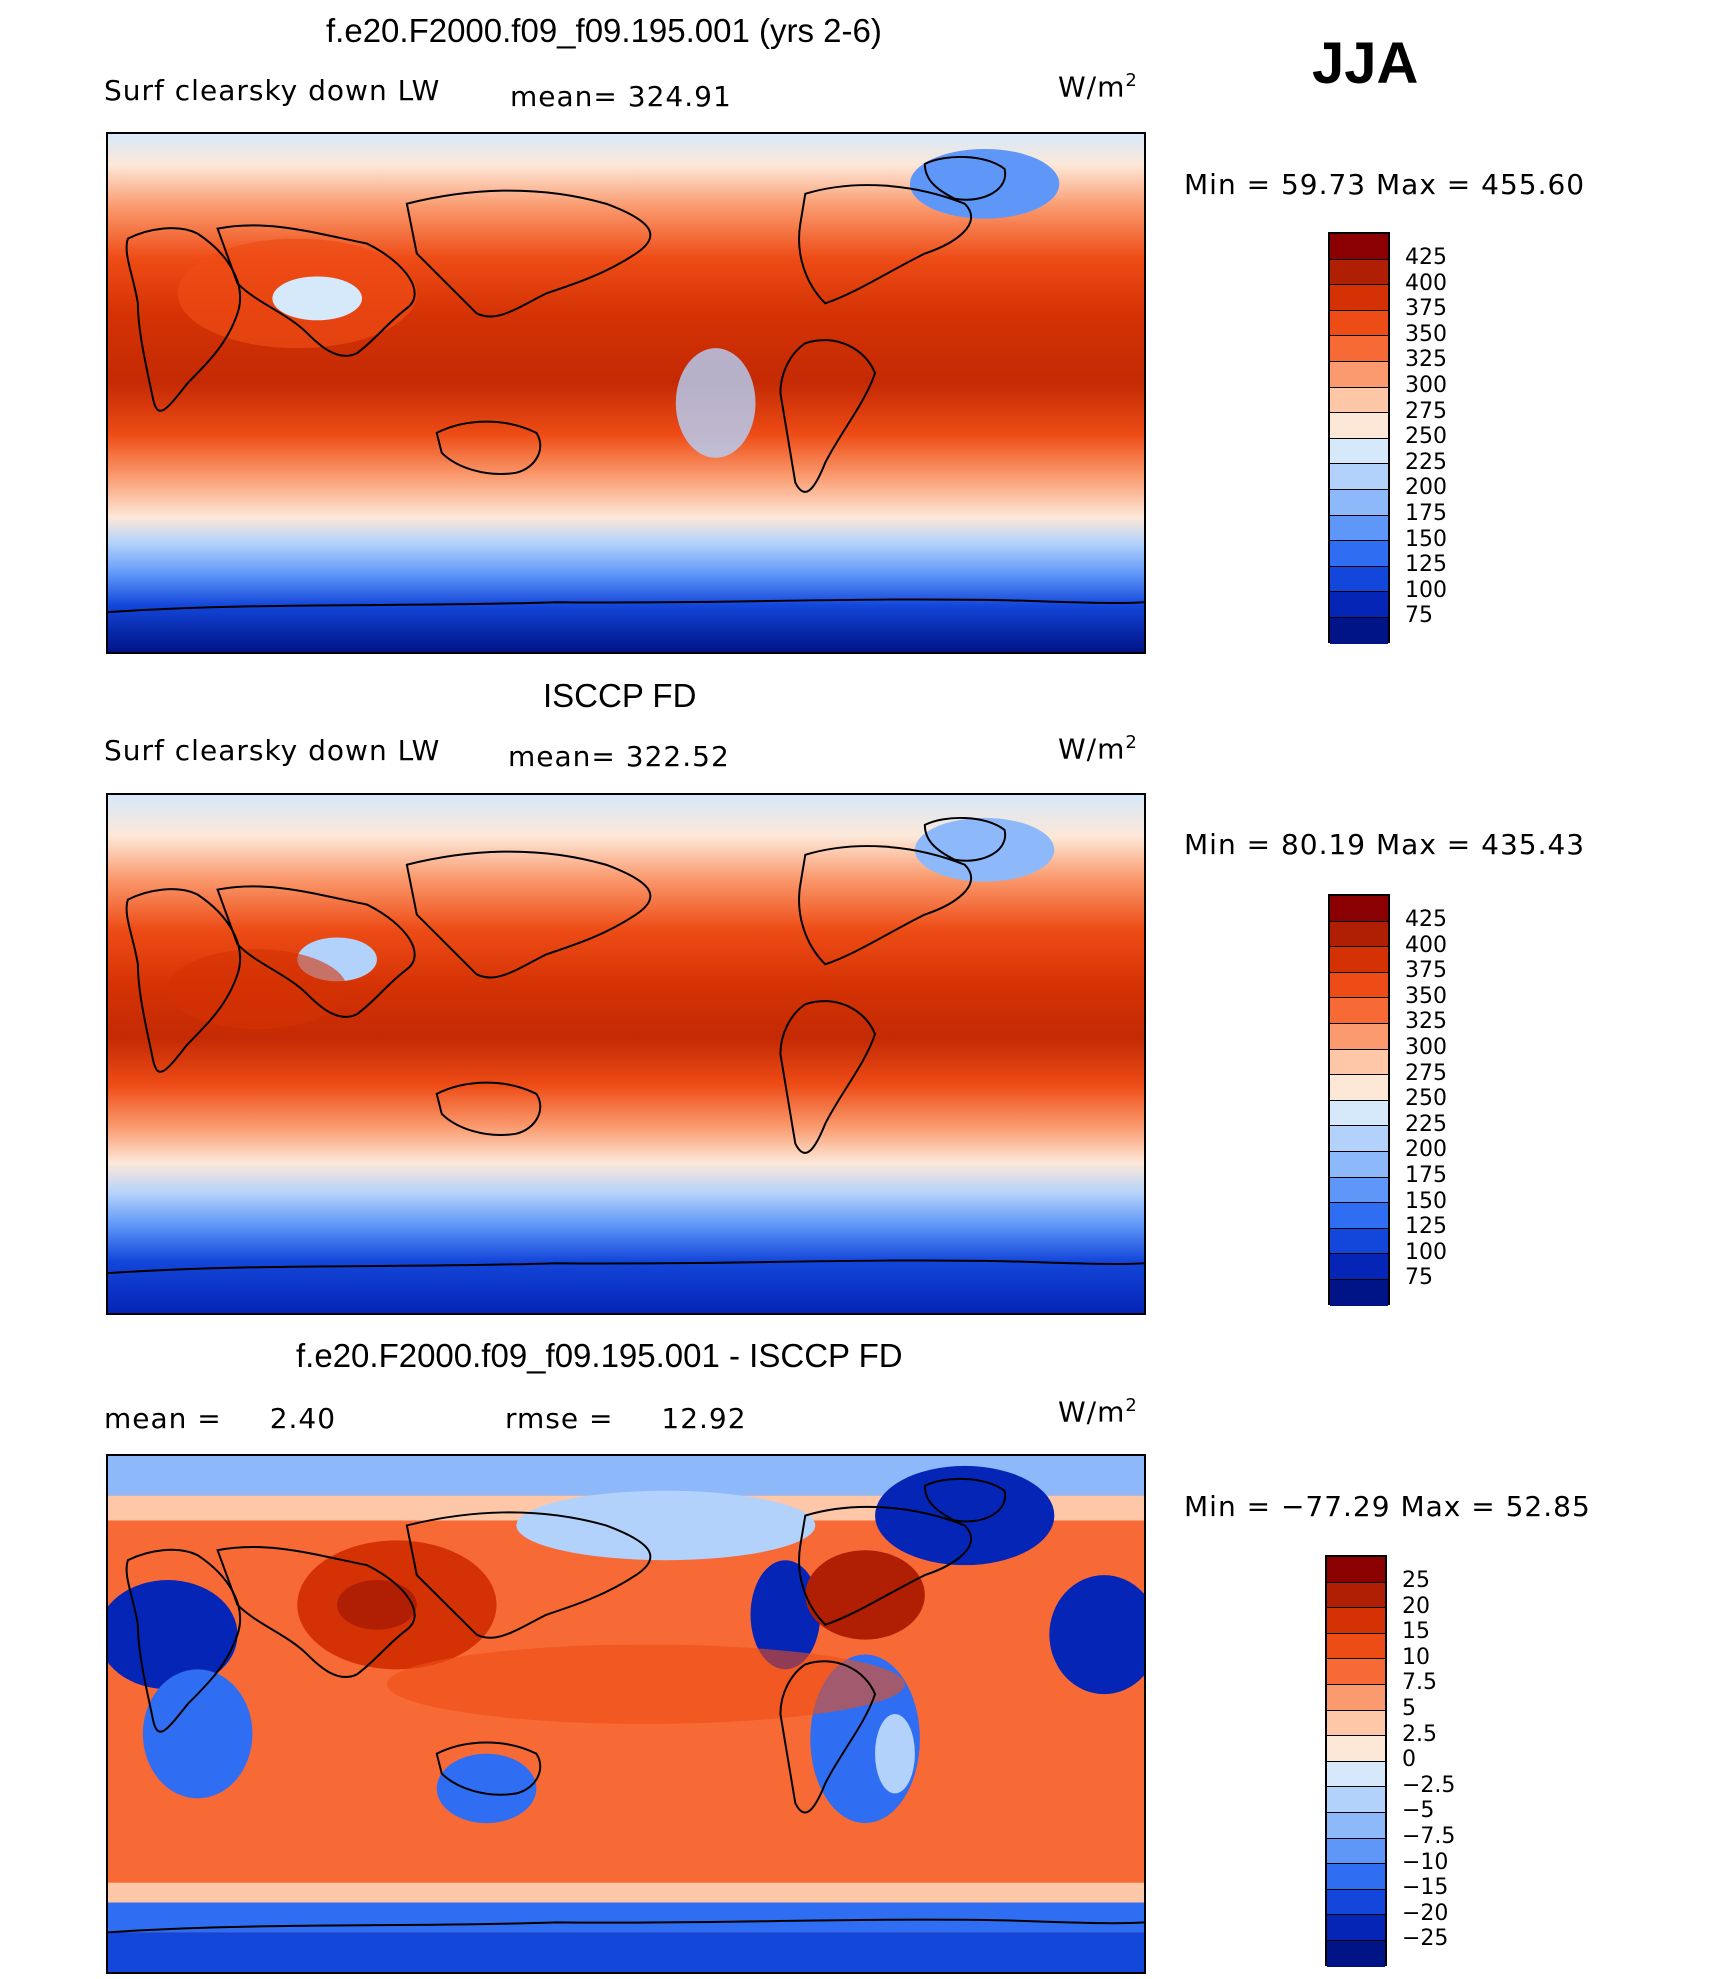  I want to click on panel3-mean: mean = 2.40, so click(220, 1418).